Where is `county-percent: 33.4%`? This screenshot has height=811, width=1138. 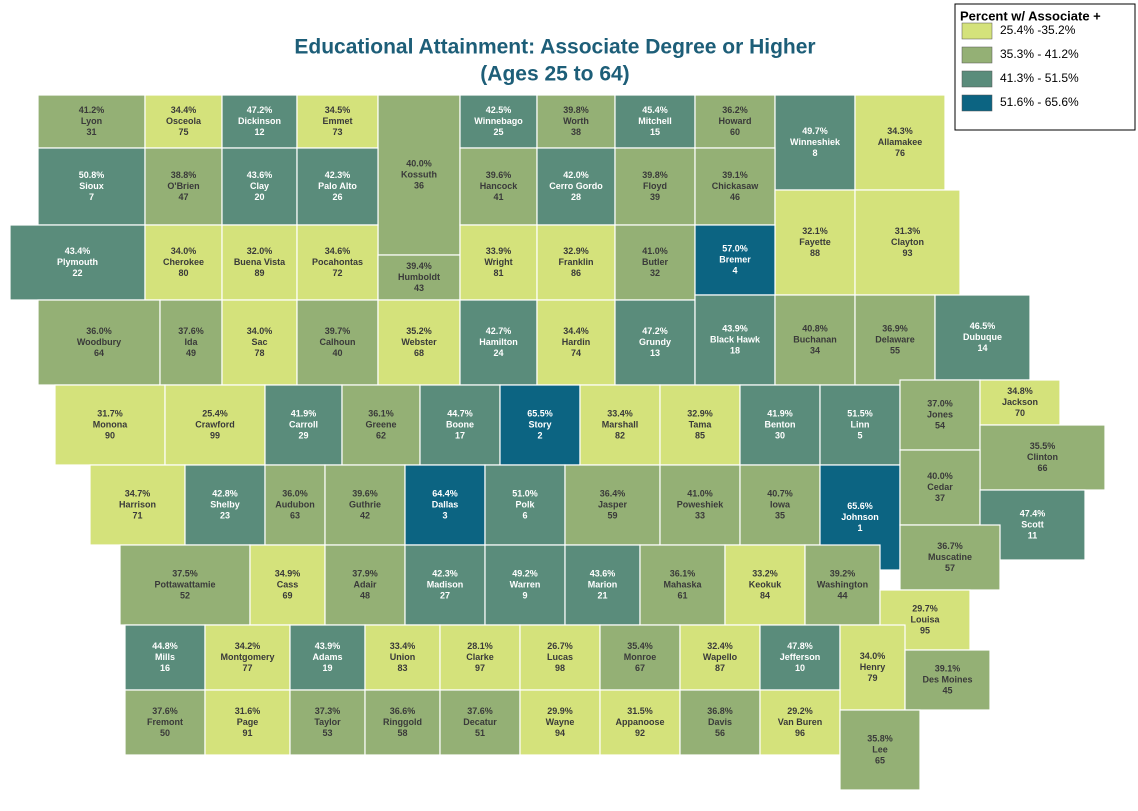
county-percent: 33.4% is located at coordinates (620, 413).